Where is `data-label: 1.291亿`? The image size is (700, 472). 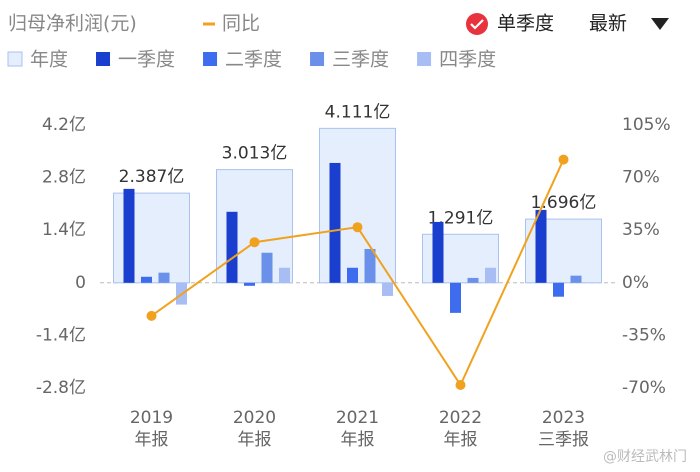
data-label: 1.291亿 is located at coordinates (461, 218).